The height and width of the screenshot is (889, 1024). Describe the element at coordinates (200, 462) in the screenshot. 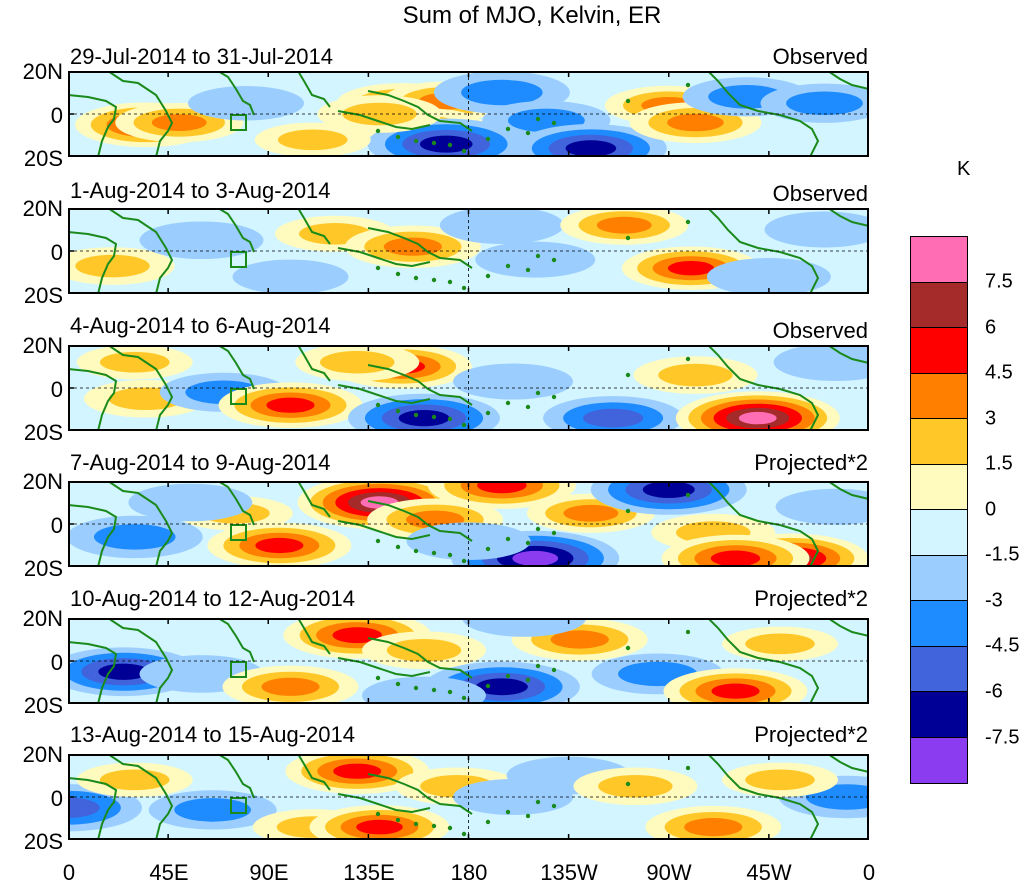

I see `panel-4-date: 7-Aug-2014 to 9-Aug-2014` at that location.